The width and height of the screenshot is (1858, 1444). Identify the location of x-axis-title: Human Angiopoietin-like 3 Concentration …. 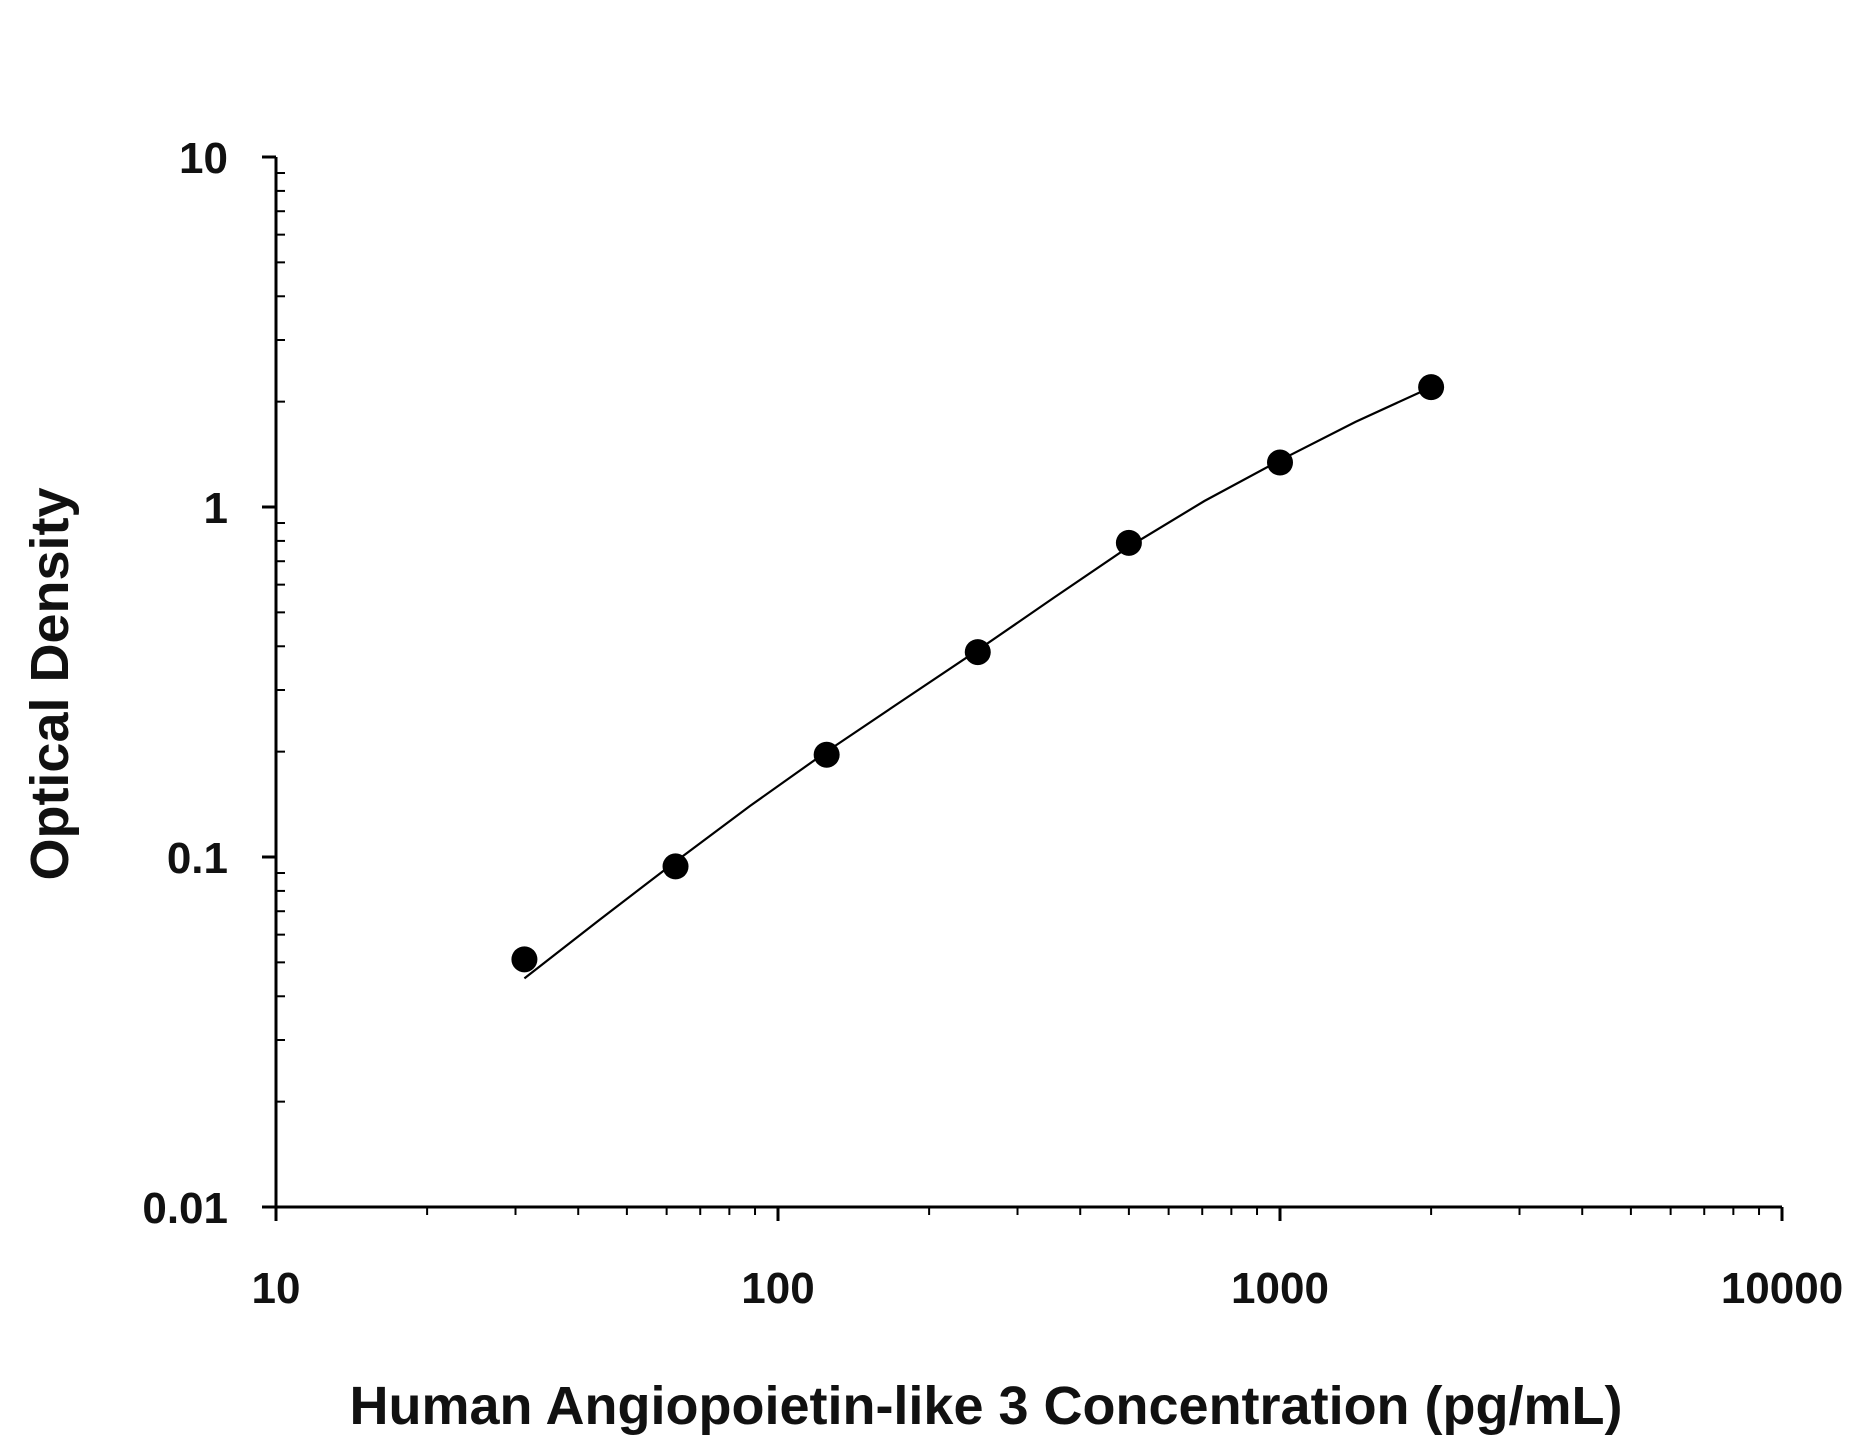
(986, 1406).